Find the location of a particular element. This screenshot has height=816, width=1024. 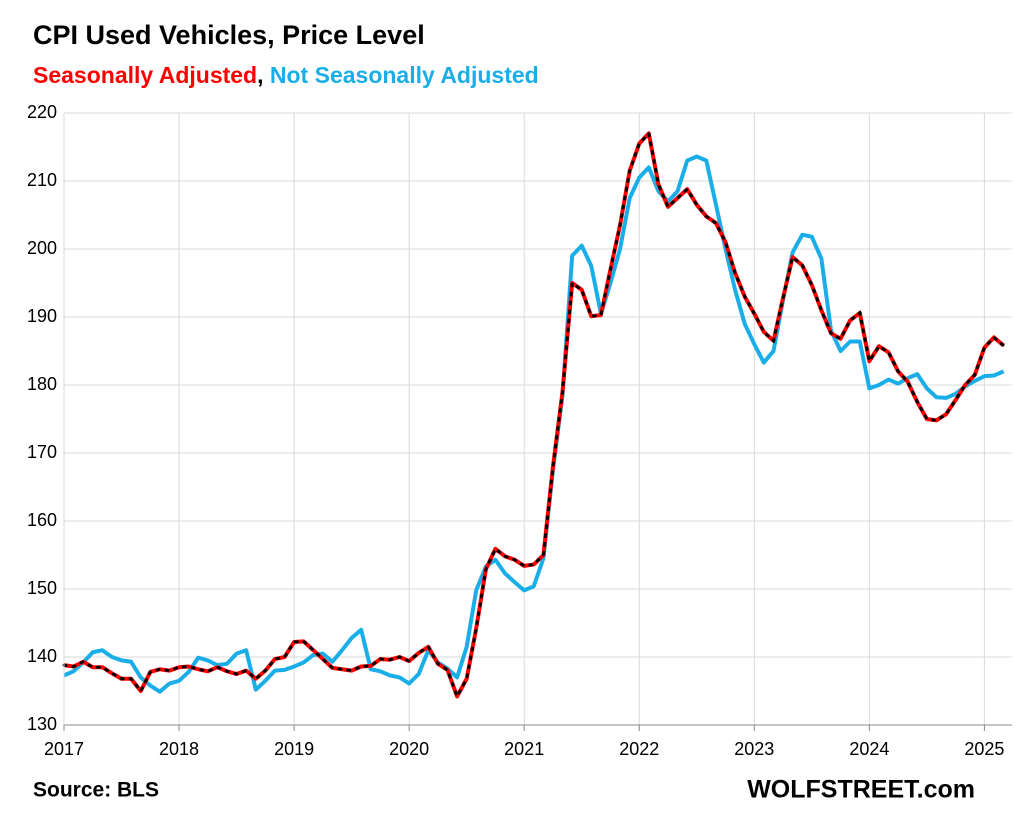

chart-title: CPI Used Vehicles, Price Level is located at coordinates (229, 35).